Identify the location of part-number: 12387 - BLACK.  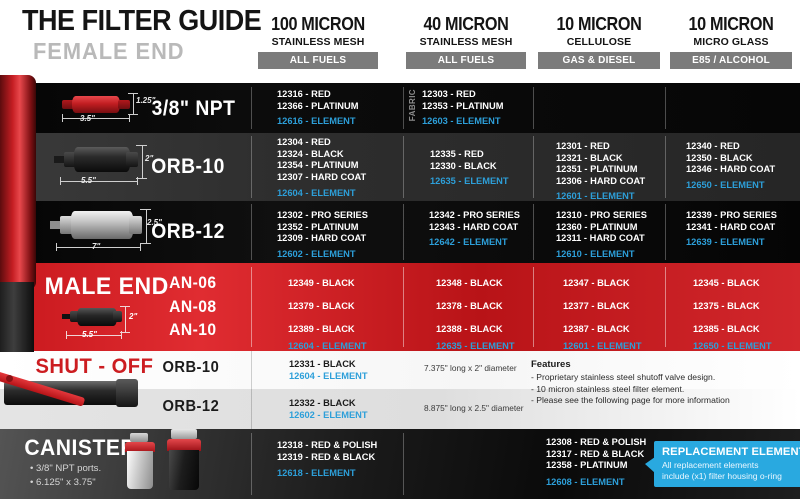
(596, 329).